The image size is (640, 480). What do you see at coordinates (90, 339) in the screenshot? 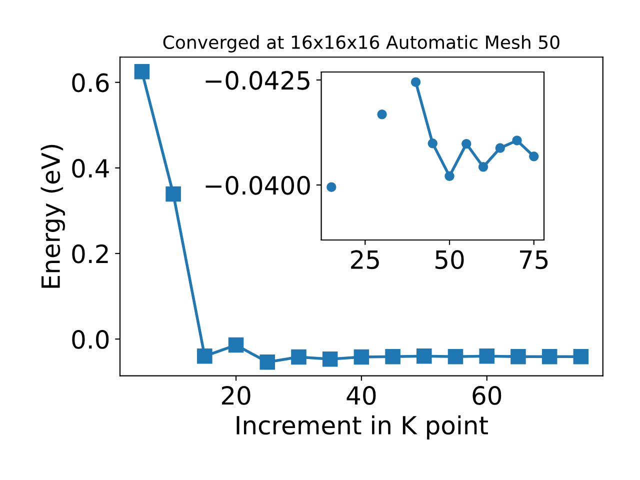
I see `y-tick-label: 0.0` at bounding box center [90, 339].